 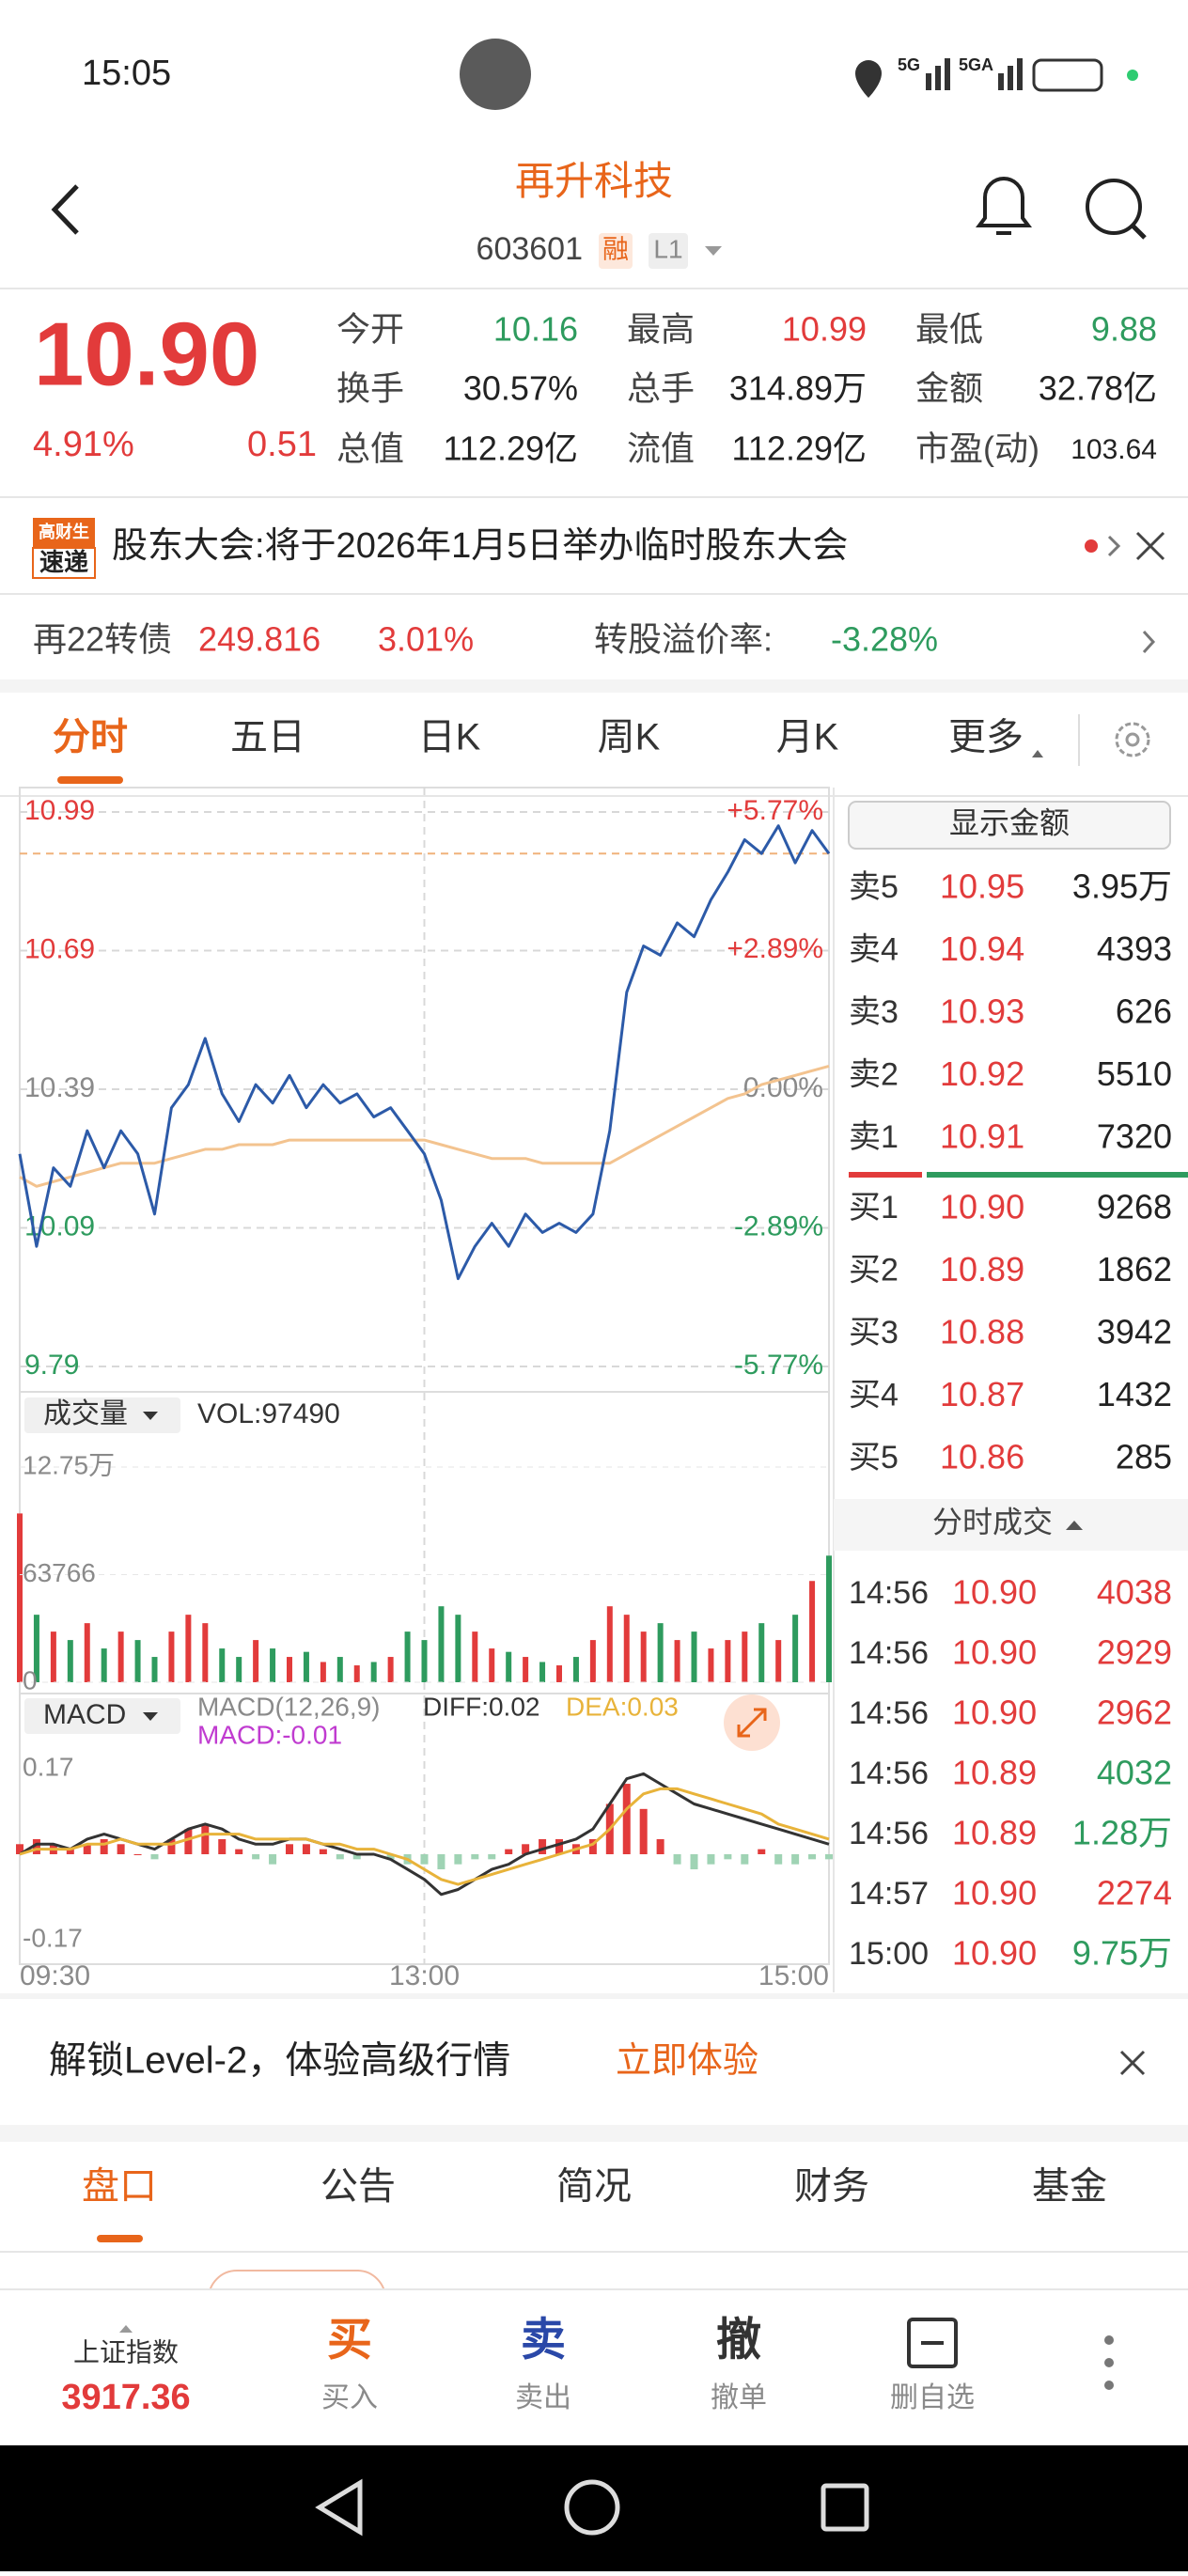 What do you see at coordinates (282, 444) in the screenshot?
I see `change: 0.51` at bounding box center [282, 444].